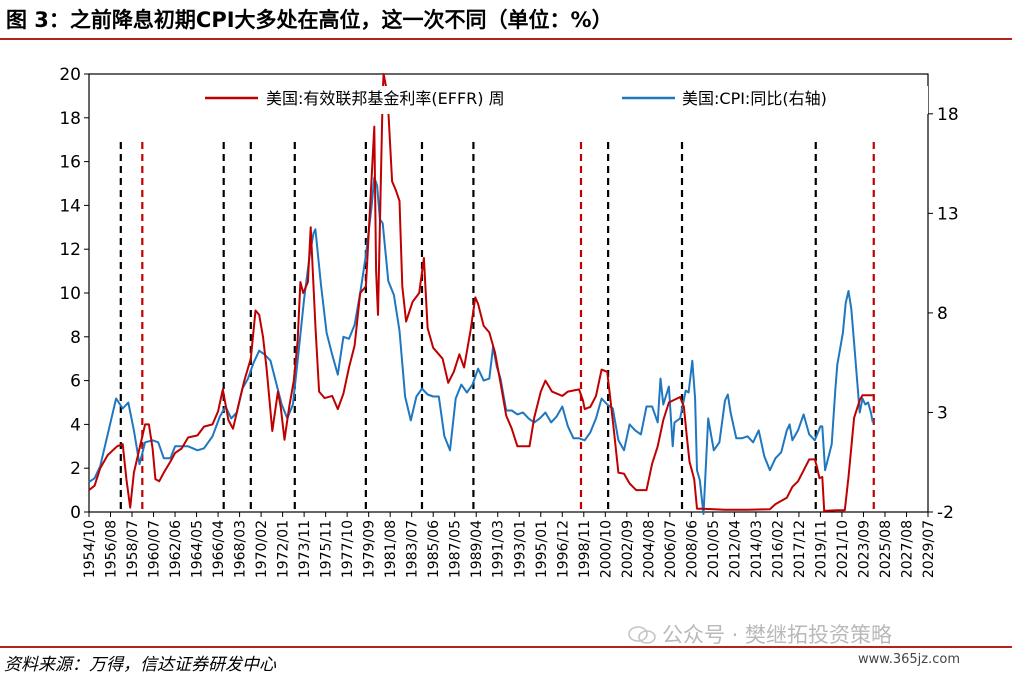 The image size is (1012, 675). Describe the element at coordinates (506, 39) in the screenshot. I see `title-divider` at that location.